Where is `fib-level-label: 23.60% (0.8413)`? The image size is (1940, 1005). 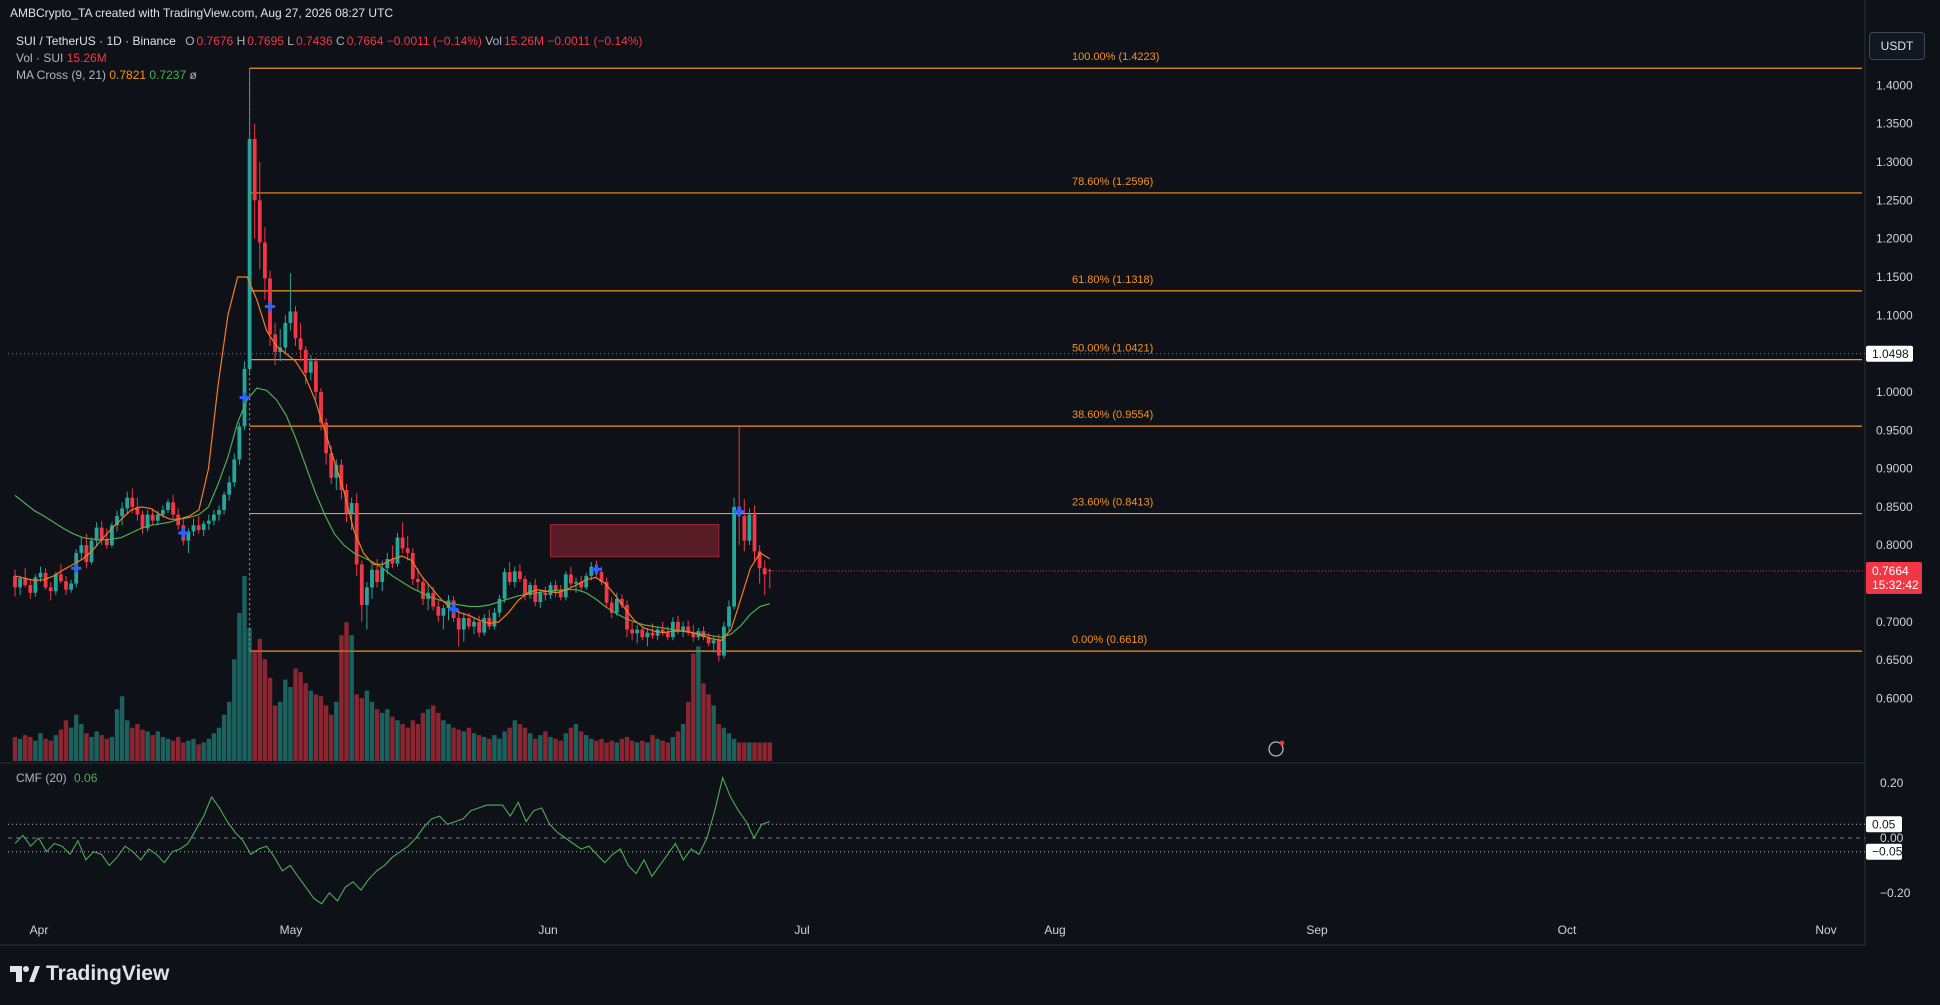 fib-level-label: 23.60% (0.8413) is located at coordinates (1112, 503).